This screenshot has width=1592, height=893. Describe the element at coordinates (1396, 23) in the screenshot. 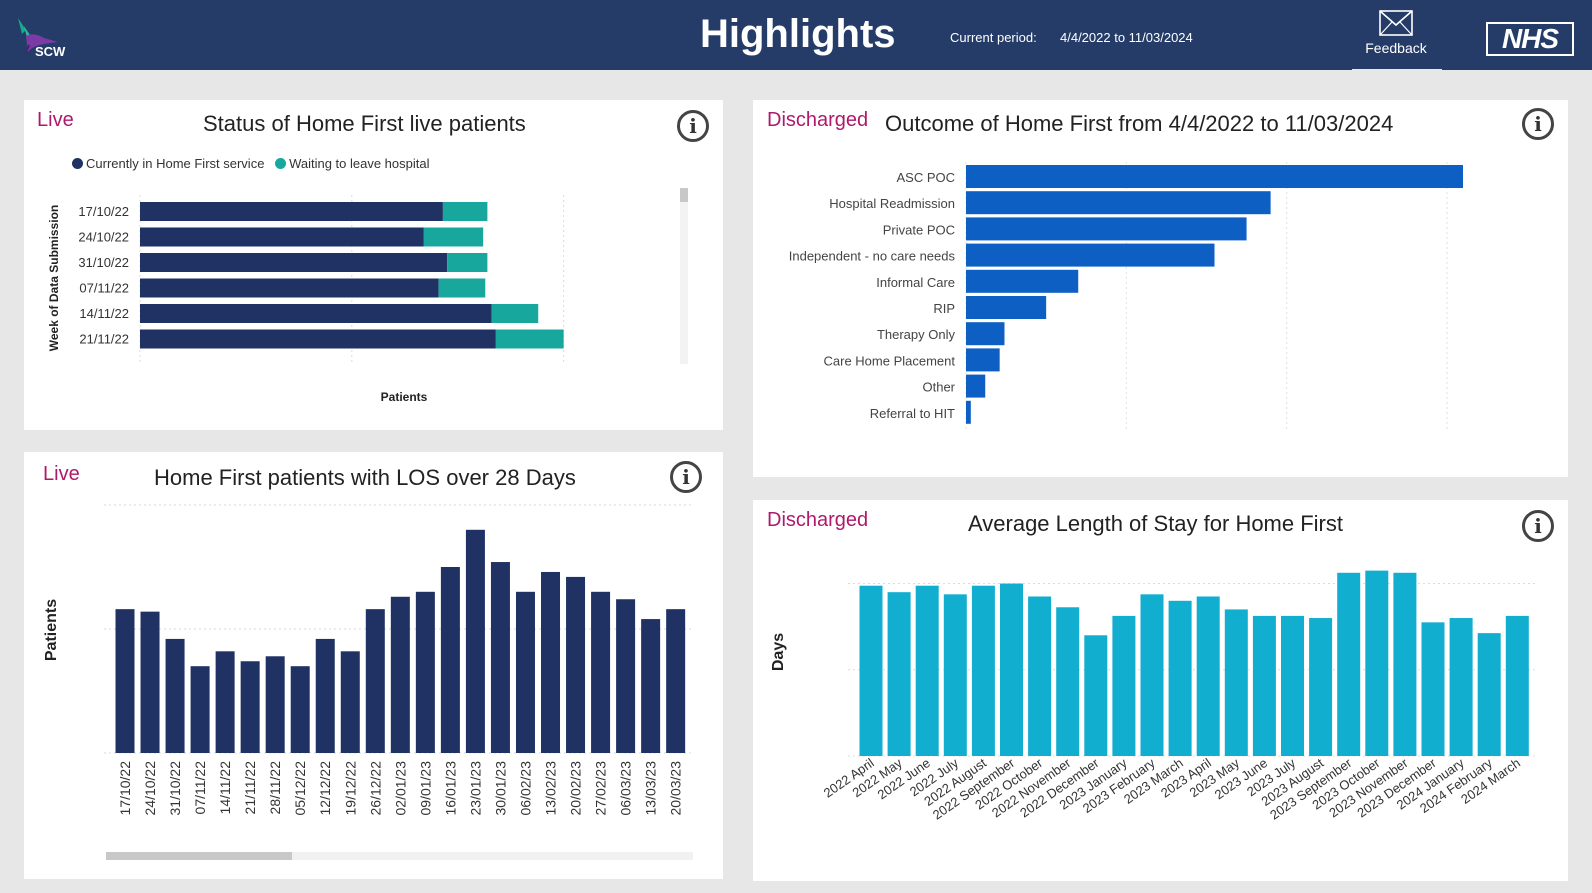

I see `envelope-icon` at that location.